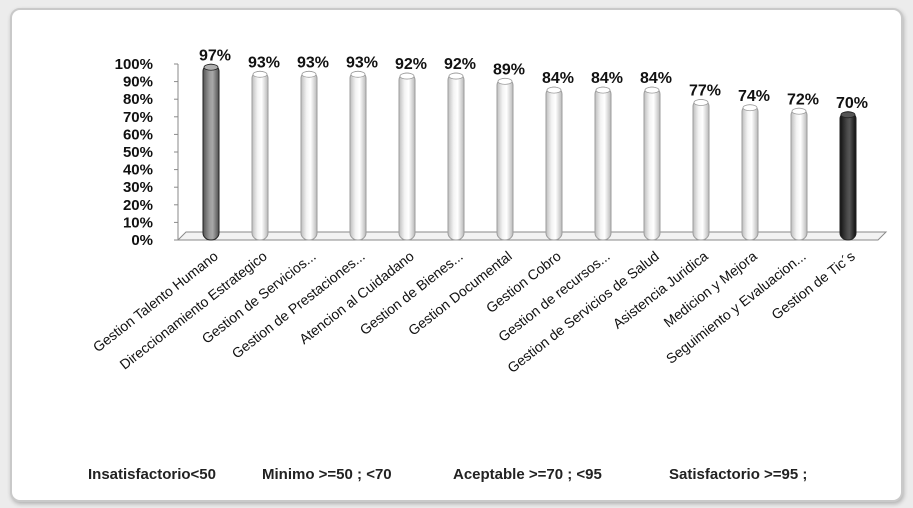 The image size is (913, 508). Describe the element at coordinates (138, 205) in the screenshot. I see `y-tick-label: 20%` at that location.